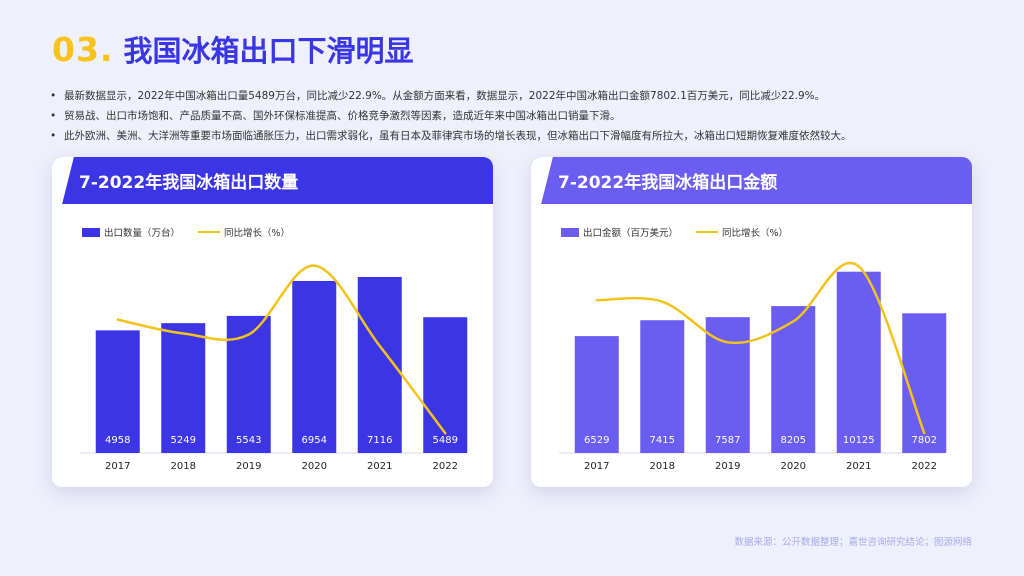  Describe the element at coordinates (186, 232) in the screenshot. I see `chart-legend: 出口数量（万台） 同比增长（%）` at that location.